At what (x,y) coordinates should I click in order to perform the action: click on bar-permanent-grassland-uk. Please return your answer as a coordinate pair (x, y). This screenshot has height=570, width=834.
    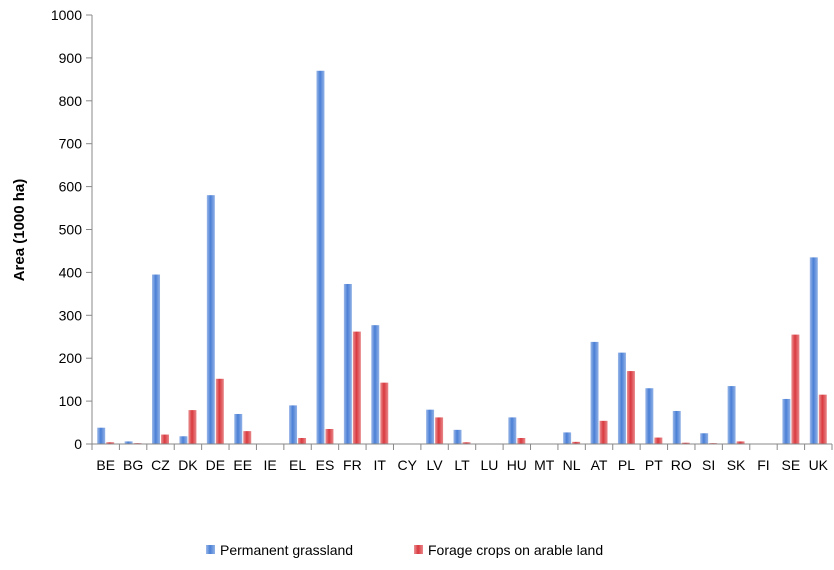
    Looking at the image, I should click on (813, 350).